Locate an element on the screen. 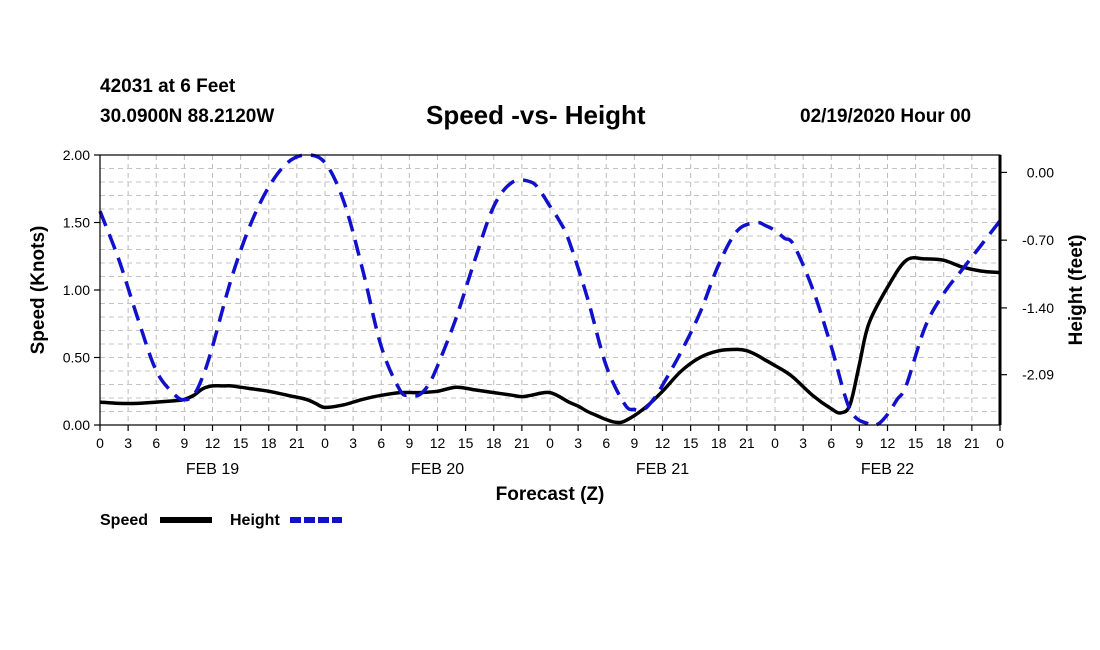  day-label: FEB 19 is located at coordinates (212, 469).